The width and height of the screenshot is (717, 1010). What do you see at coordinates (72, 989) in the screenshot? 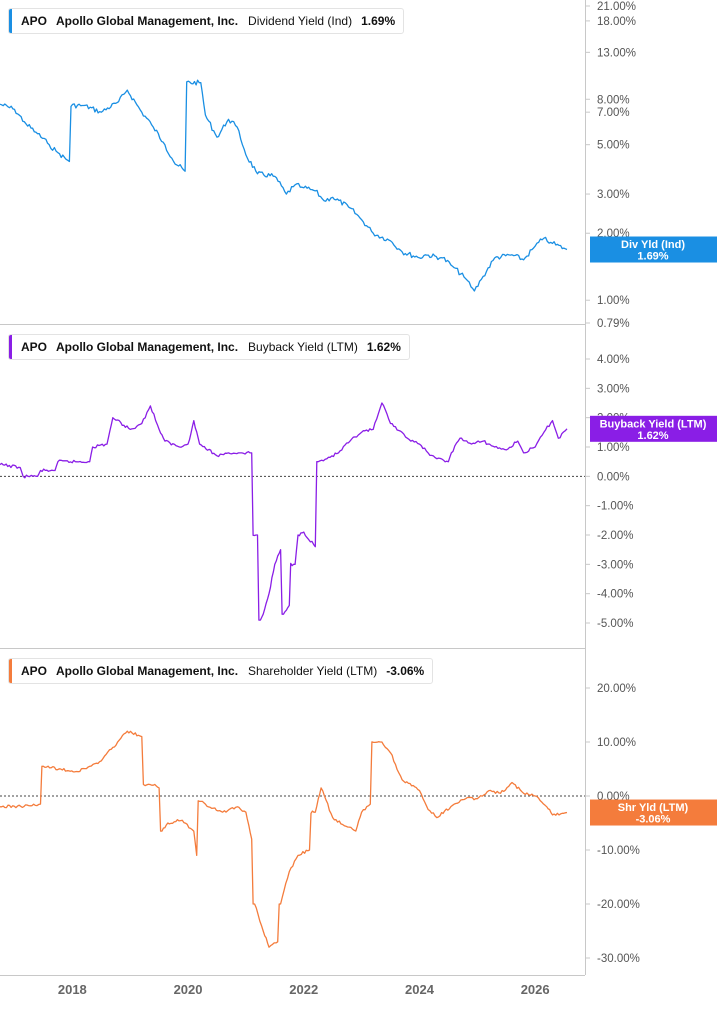
I see `x-tick-label: 2018` at bounding box center [72, 989].